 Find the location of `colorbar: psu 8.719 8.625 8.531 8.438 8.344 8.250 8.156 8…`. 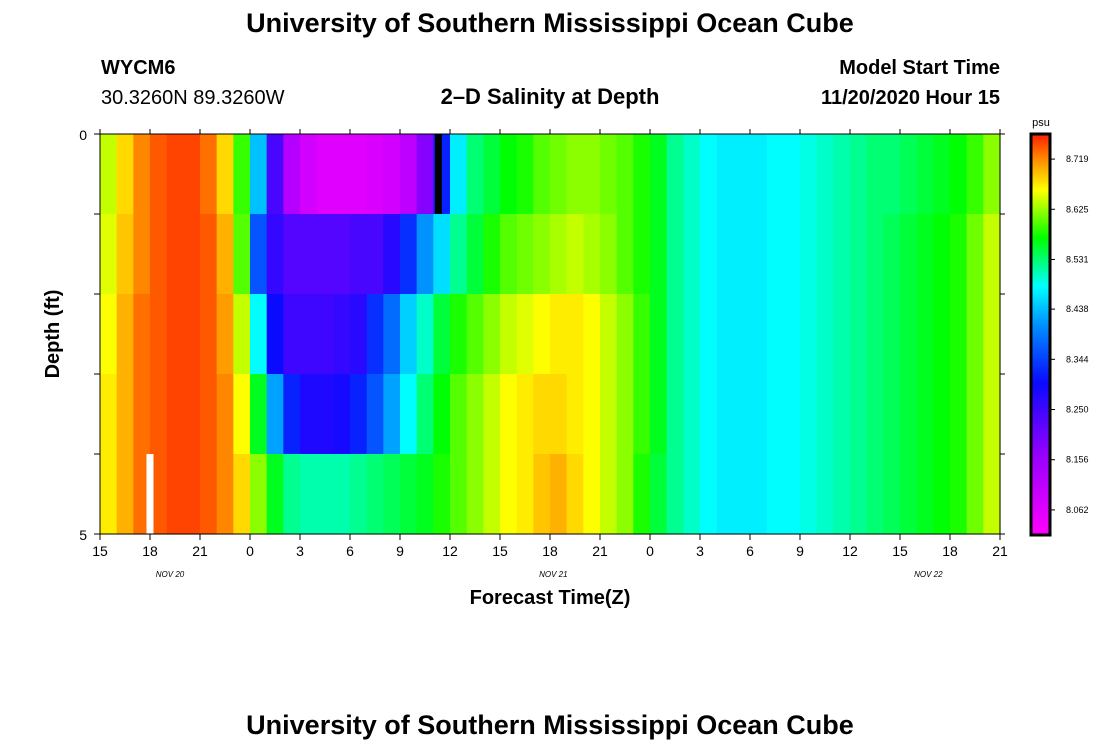

colorbar: psu 8.719 8.625 8.531 8.438 8.344 8.250 8.156 8… is located at coordinates (1059, 327).